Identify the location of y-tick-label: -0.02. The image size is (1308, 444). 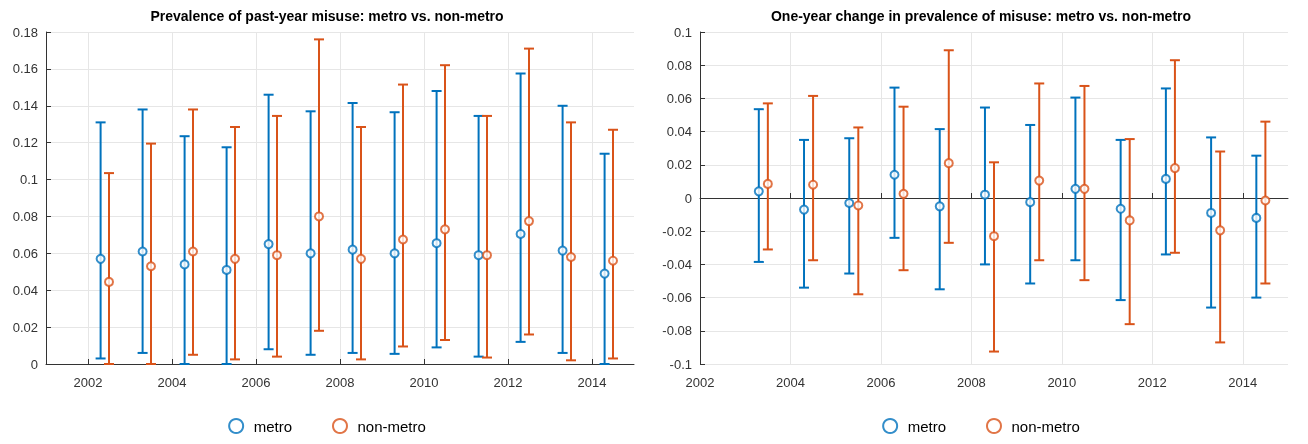
(677, 231).